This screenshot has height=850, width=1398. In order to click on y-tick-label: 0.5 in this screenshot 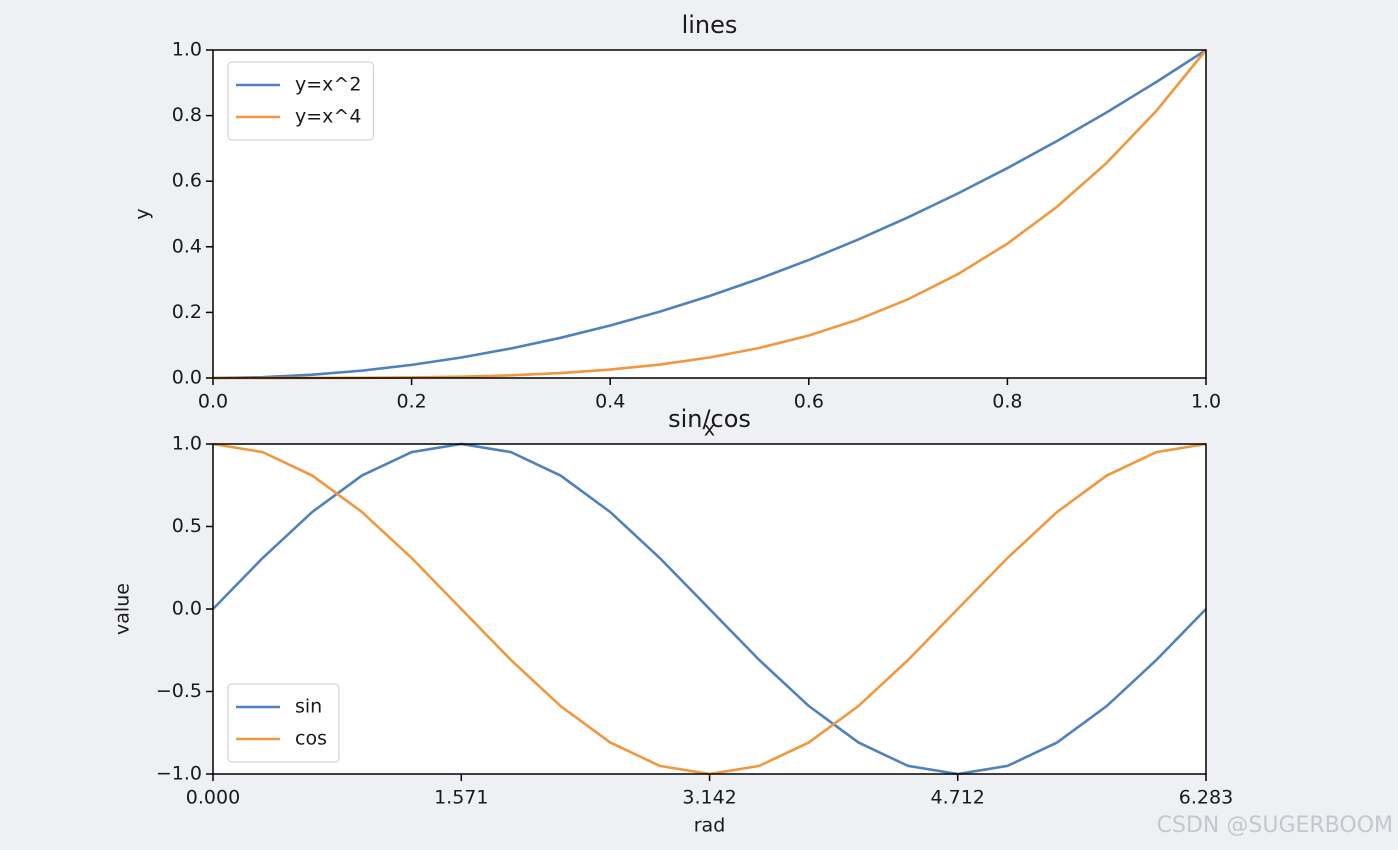, I will do `click(187, 526)`.